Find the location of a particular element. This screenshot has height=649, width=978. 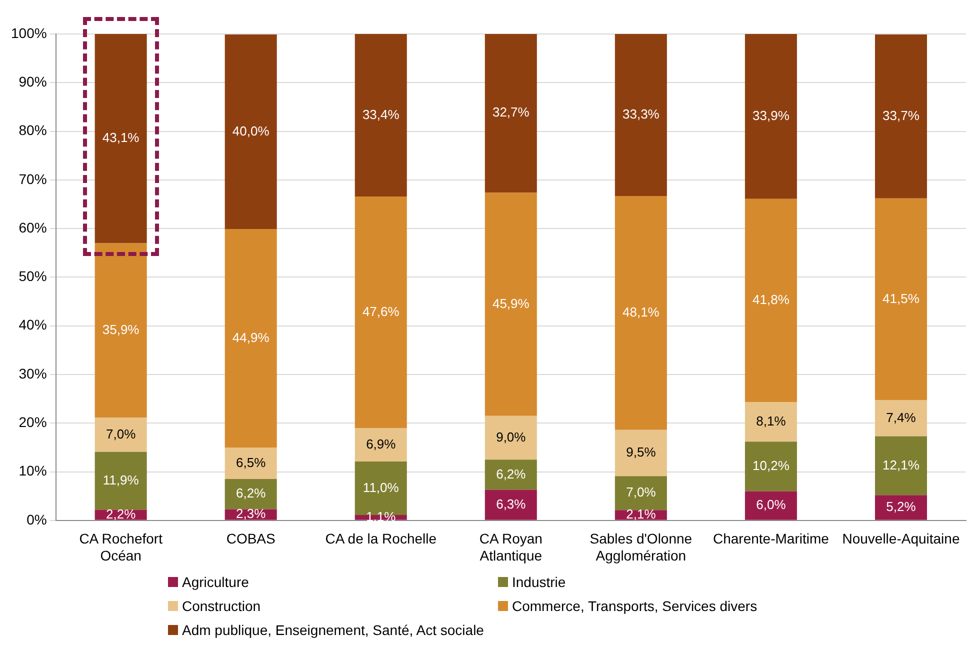

data-label: 6,3% is located at coordinates (511, 504).